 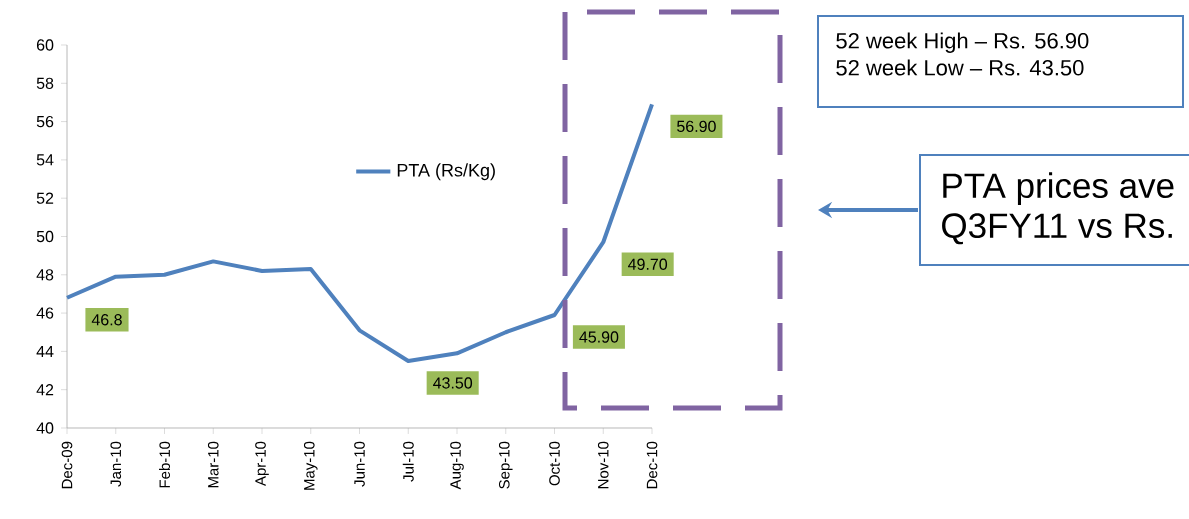 I want to click on x-tick-label: Jul-10, so click(x=408, y=461).